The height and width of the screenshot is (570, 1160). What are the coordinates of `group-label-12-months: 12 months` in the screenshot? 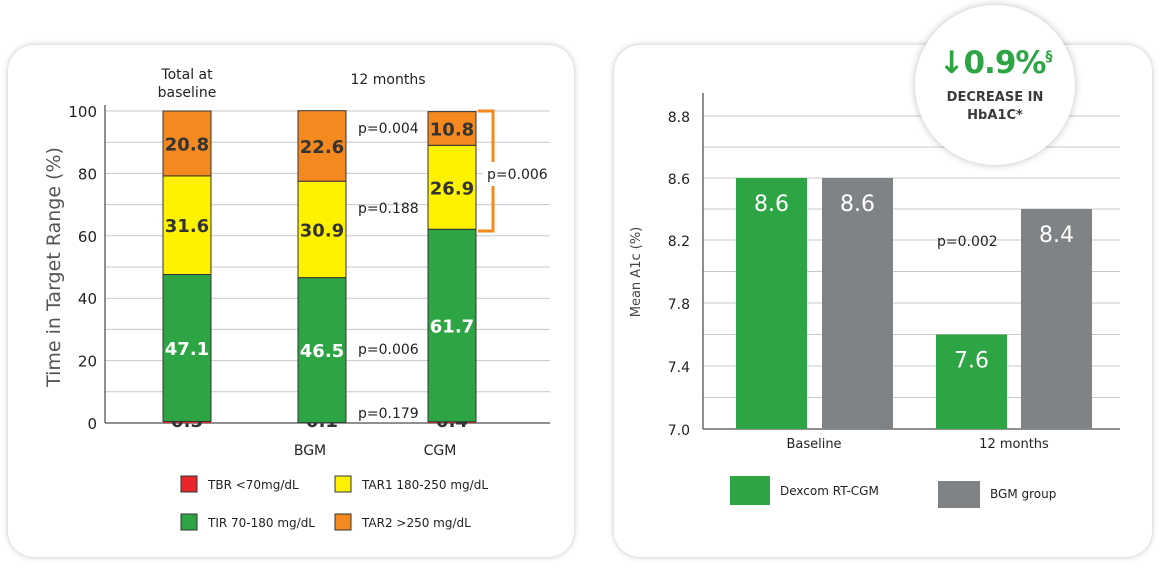 It's located at (388, 80).